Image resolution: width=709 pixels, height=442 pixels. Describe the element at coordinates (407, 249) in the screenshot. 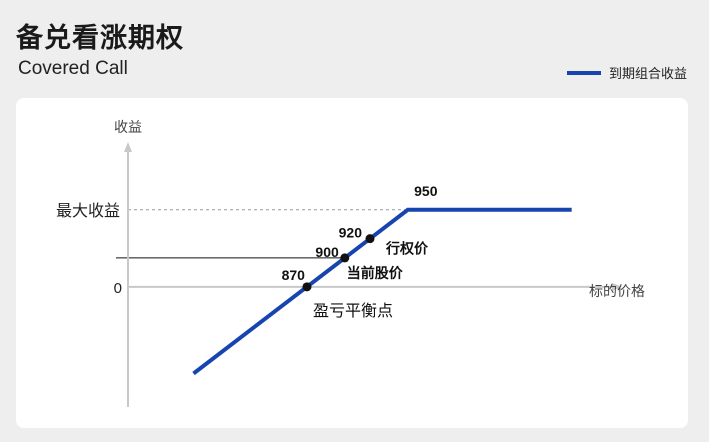

I see `strike-price-annotation: 行权价` at that location.